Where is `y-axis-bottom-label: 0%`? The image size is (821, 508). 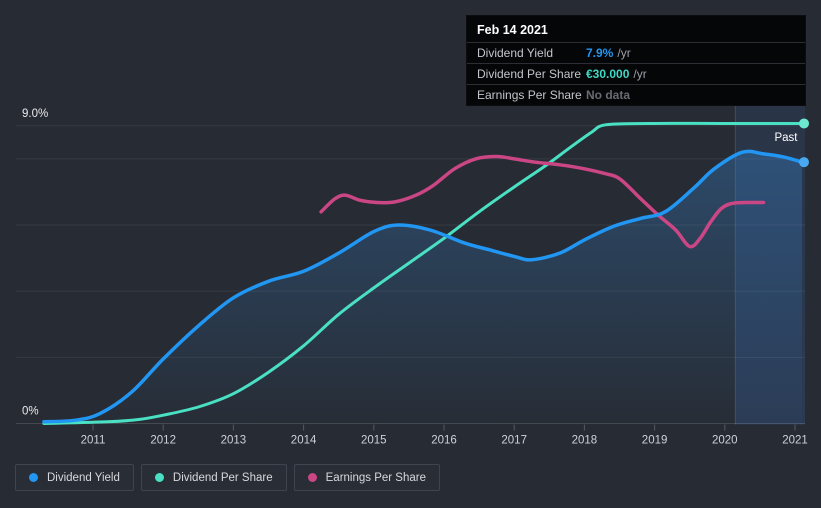
y-axis-bottom-label: 0% is located at coordinates (30, 412).